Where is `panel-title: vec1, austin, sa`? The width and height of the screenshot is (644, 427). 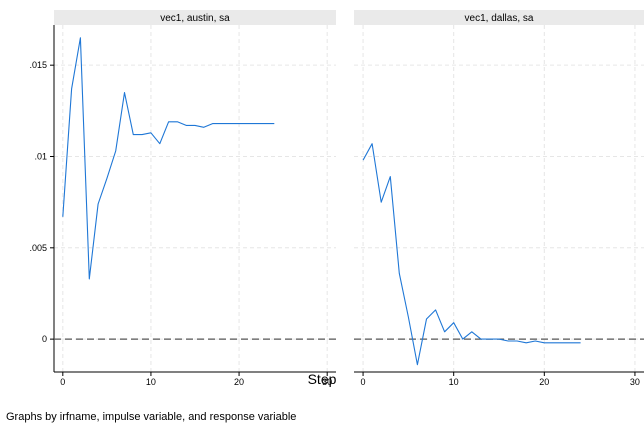 panel-title: vec1, austin, sa is located at coordinates (195, 18).